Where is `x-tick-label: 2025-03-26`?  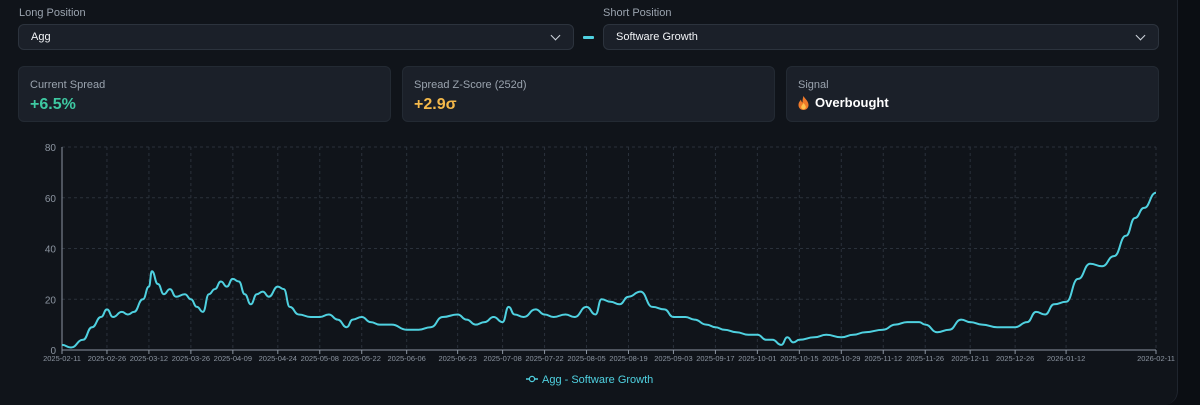 x-tick-label: 2025-03-26 is located at coordinates (191, 358).